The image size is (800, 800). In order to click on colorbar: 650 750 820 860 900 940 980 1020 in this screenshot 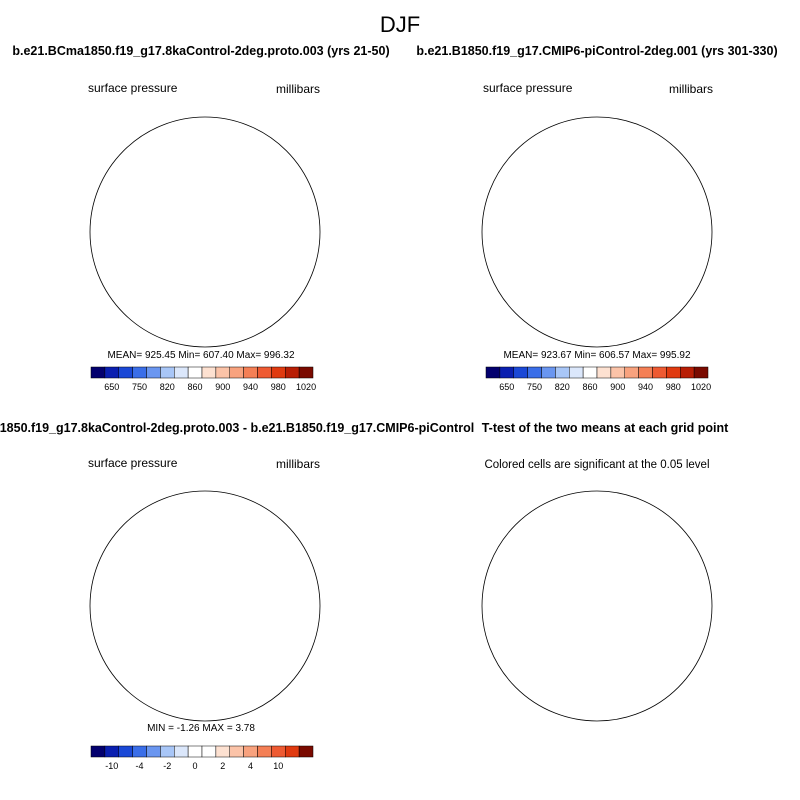, I will do `click(203, 379)`.